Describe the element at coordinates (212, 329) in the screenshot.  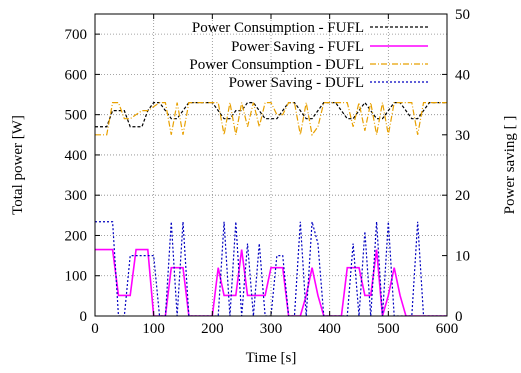
I see `x-tick-label: 200` at that location.